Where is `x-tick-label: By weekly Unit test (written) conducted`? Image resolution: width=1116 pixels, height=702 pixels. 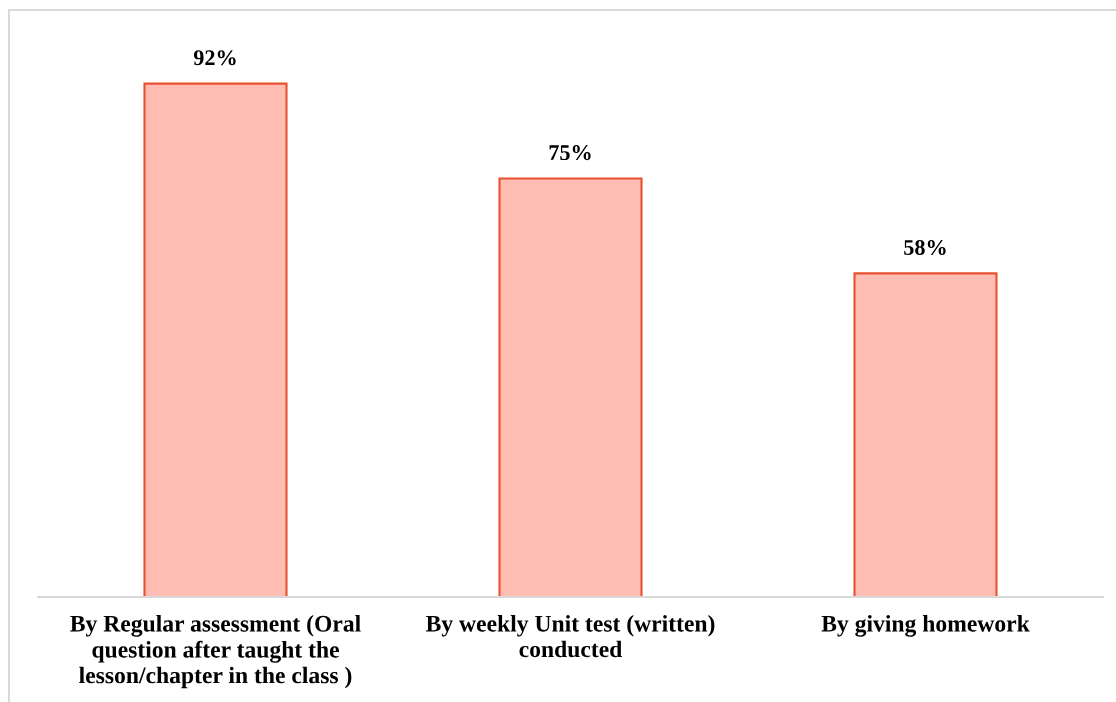
x-tick-label: By weekly Unit test (written) conducted is located at coordinates (570, 636).